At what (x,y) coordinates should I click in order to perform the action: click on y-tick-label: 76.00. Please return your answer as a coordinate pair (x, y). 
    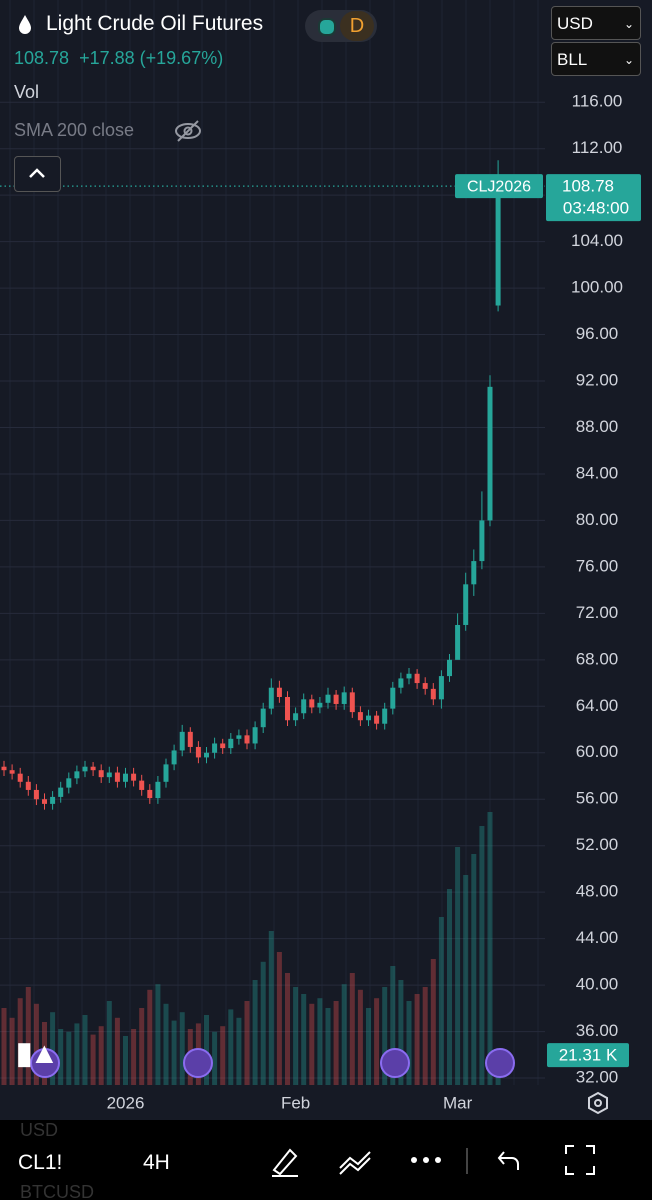
    Looking at the image, I should click on (597, 565).